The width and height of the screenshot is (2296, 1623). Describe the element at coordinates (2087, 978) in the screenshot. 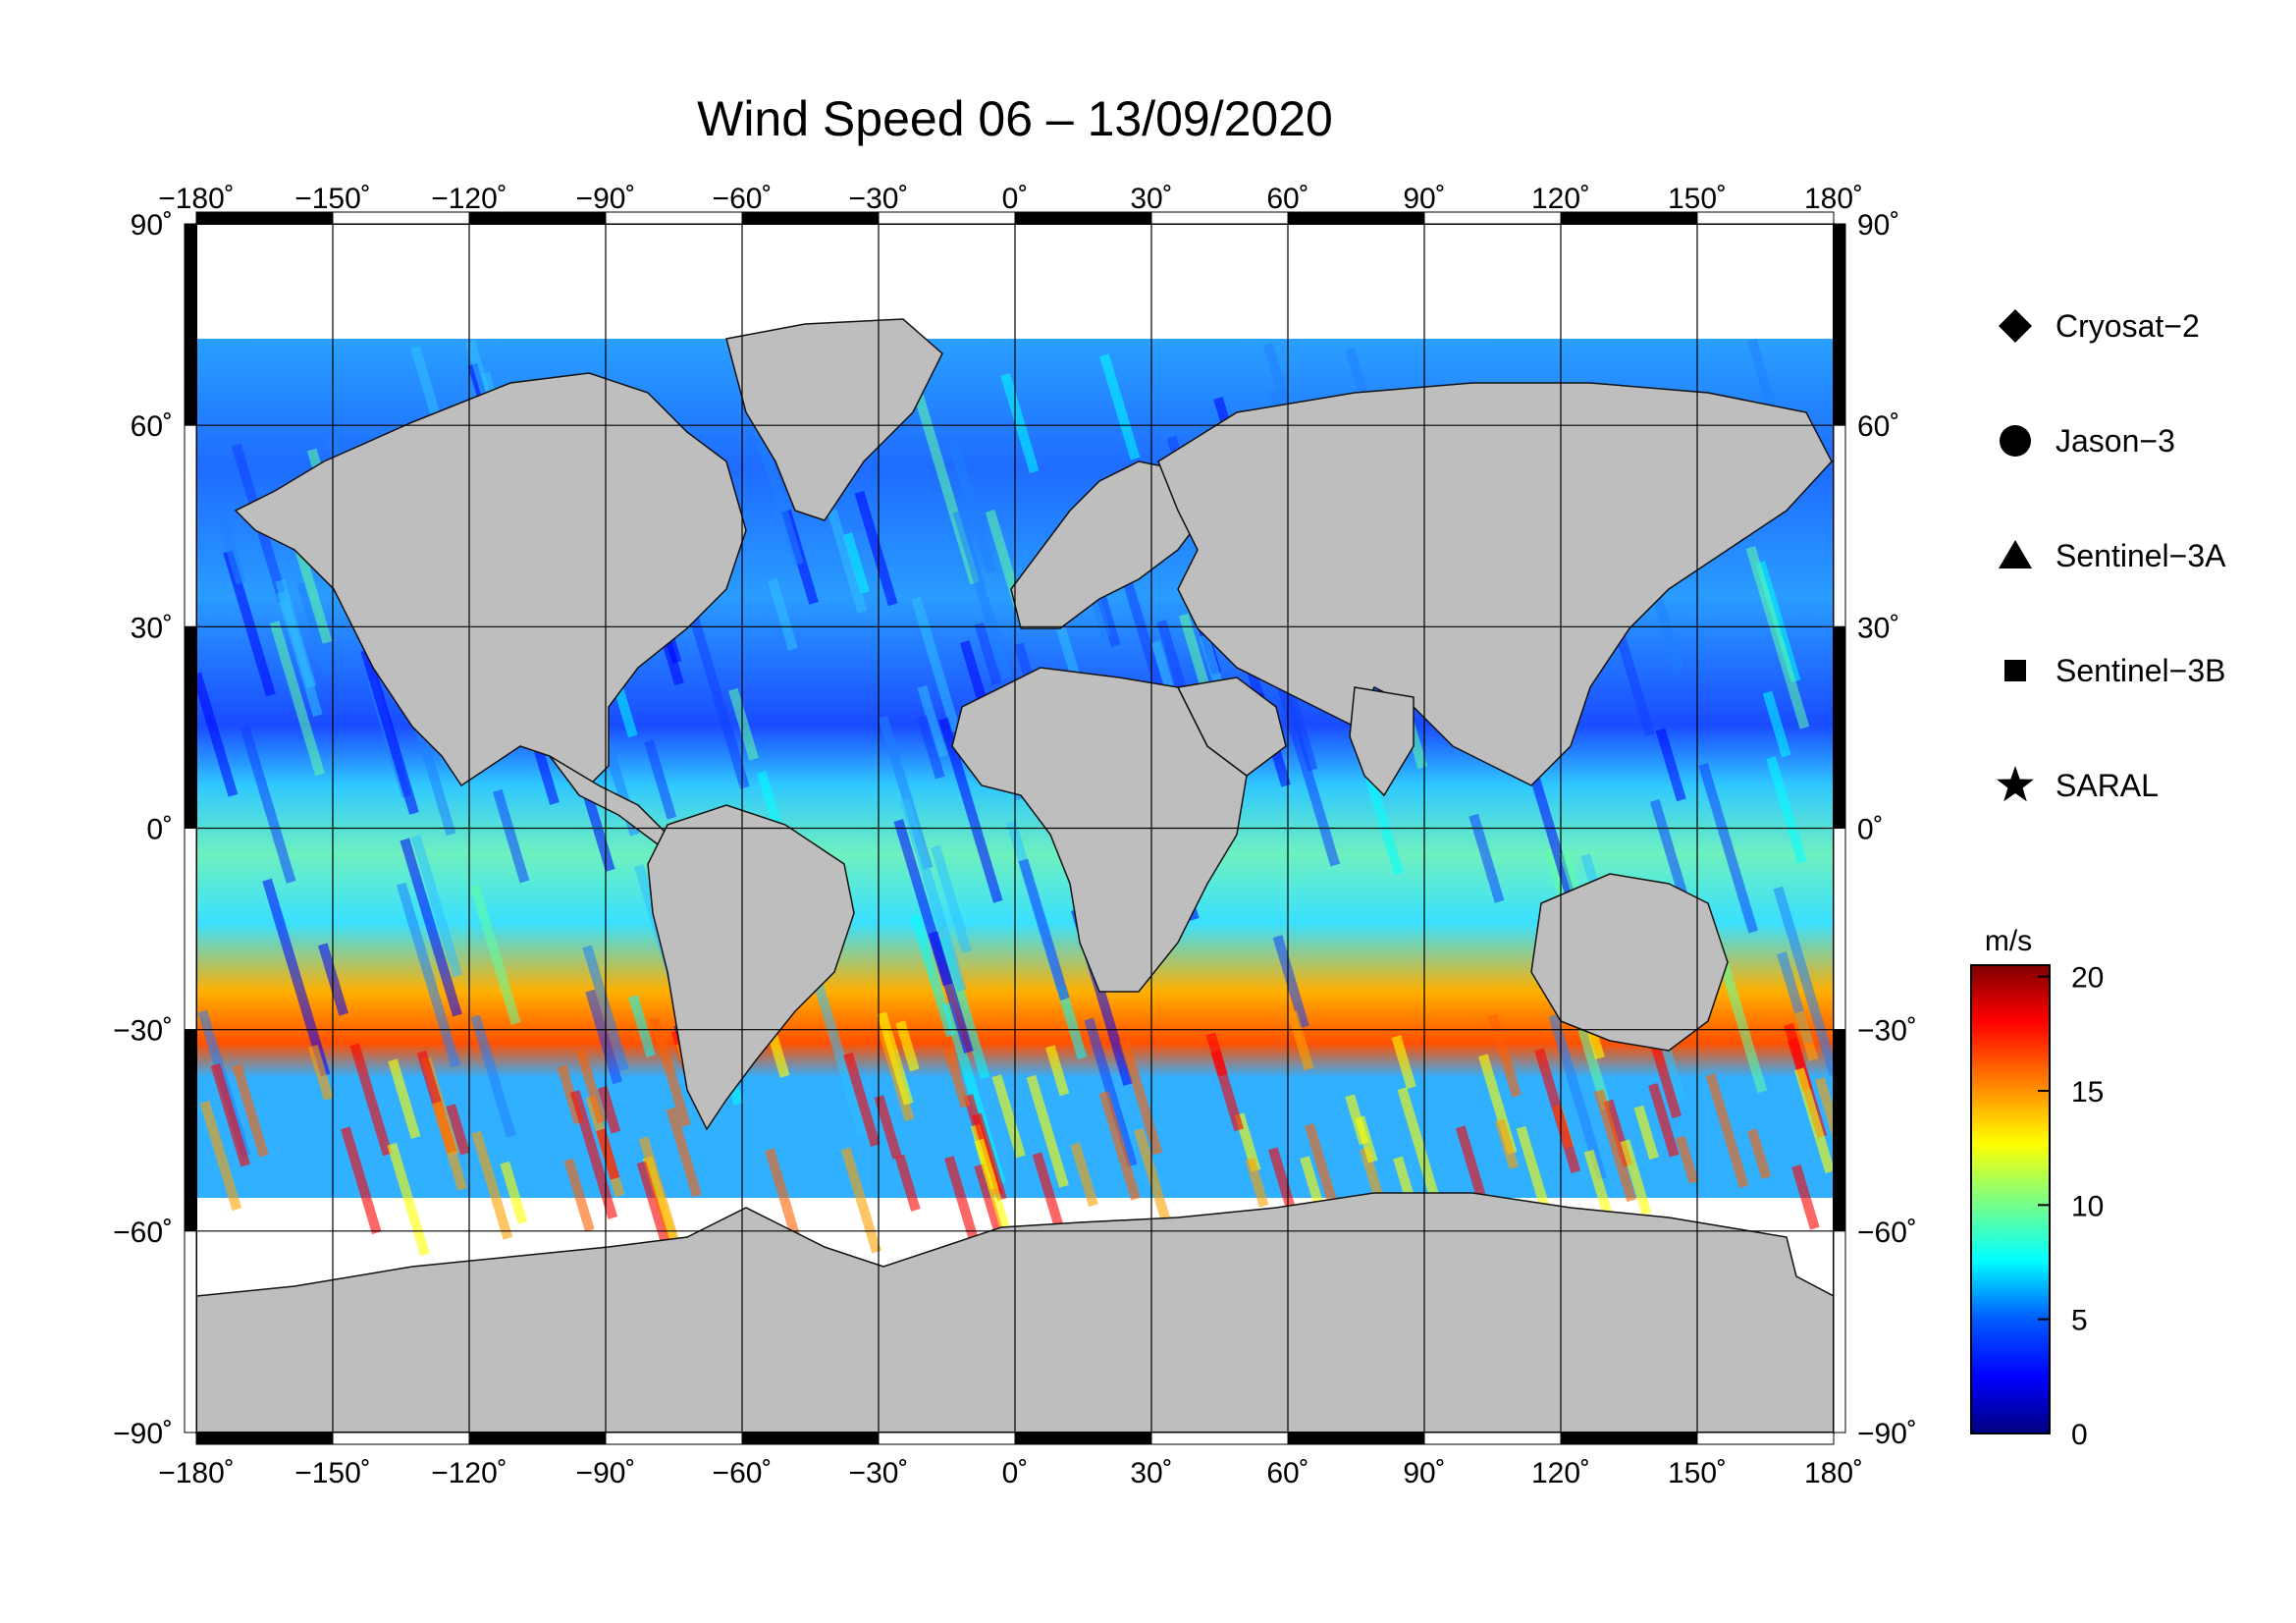

I see `colorbar-tick-label: 20` at that location.